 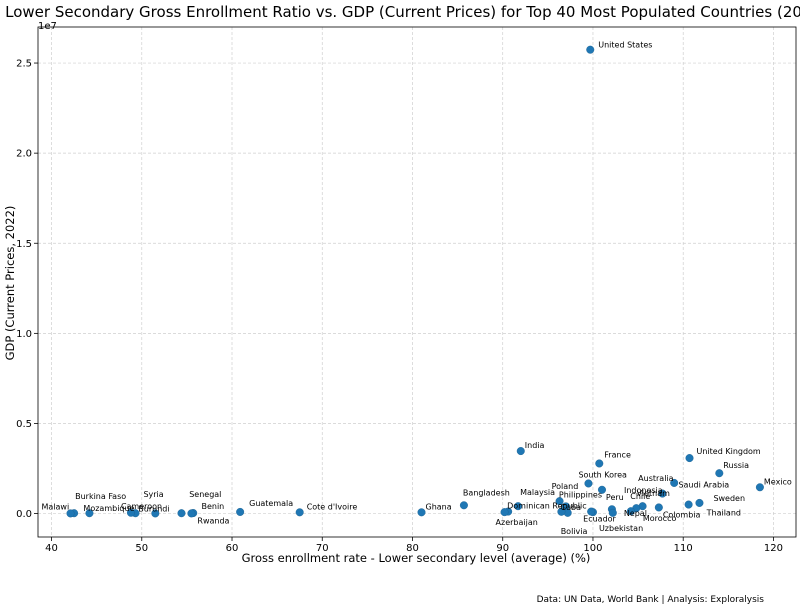 What do you see at coordinates (439, 506) in the screenshot?
I see `data-point-label: Ghana` at bounding box center [439, 506].